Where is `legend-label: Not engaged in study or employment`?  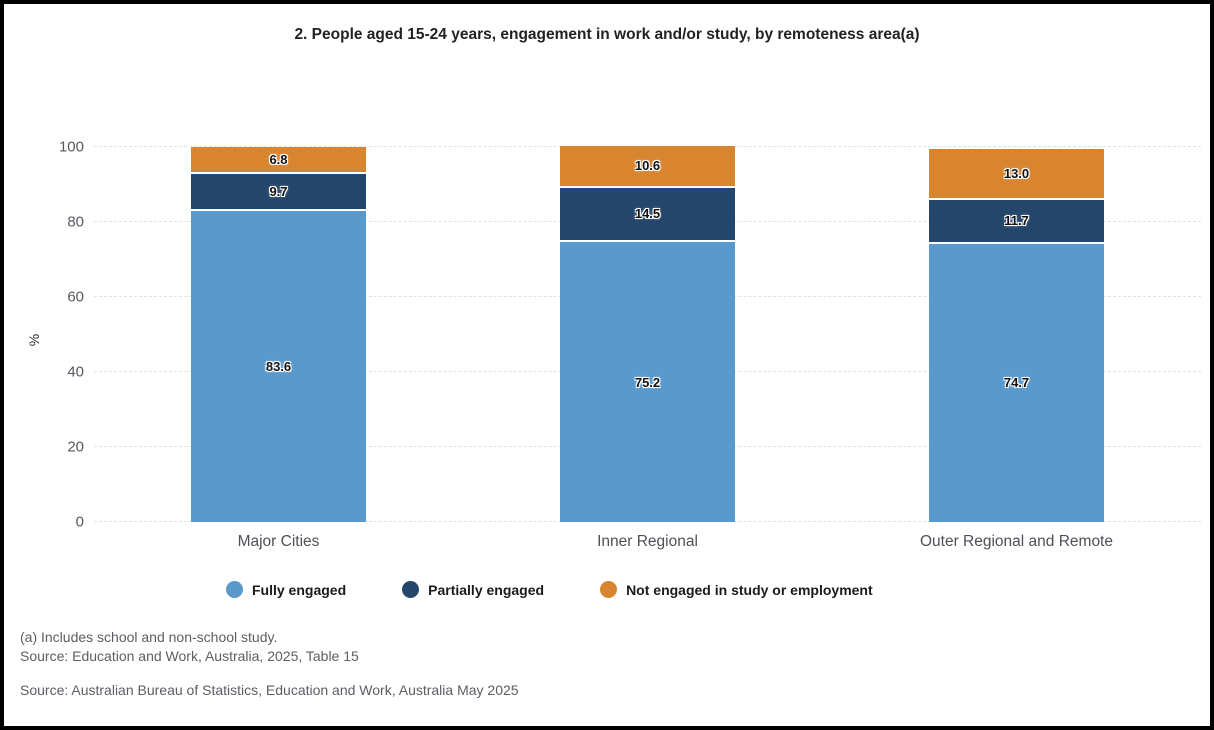
legend-label: Not engaged in study or employment is located at coordinates (749, 589).